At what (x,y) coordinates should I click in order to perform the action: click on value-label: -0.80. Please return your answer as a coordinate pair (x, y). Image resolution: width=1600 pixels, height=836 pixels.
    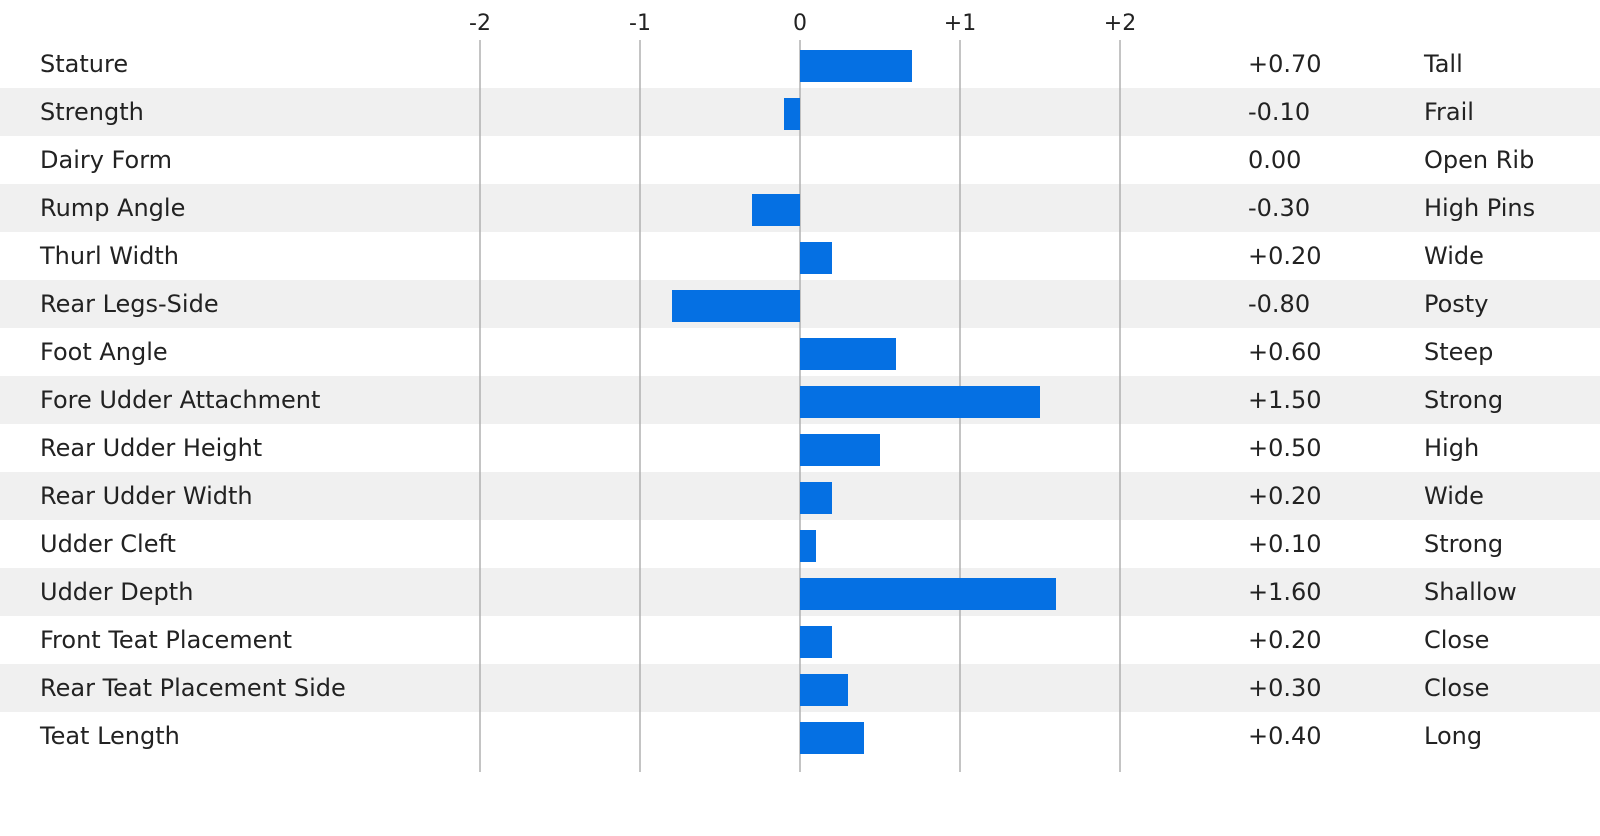
    Looking at the image, I should click on (1279, 304).